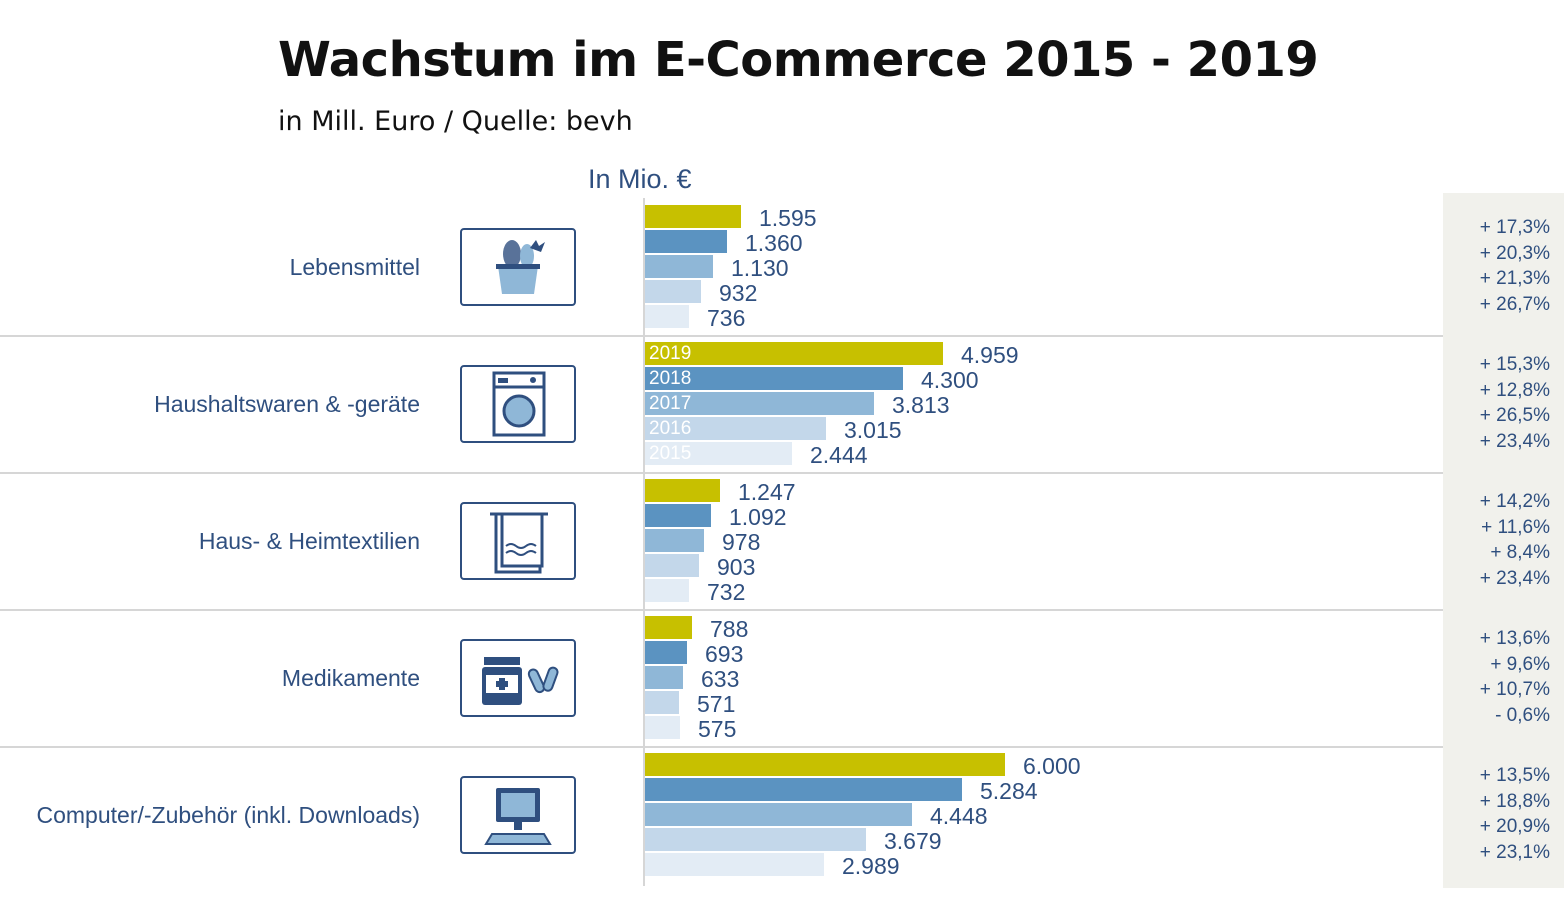 The image size is (1564, 900). What do you see at coordinates (455, 121) in the screenshot?
I see `chart-subtitle: in Mill. Euro / Quelle: bevh` at bounding box center [455, 121].